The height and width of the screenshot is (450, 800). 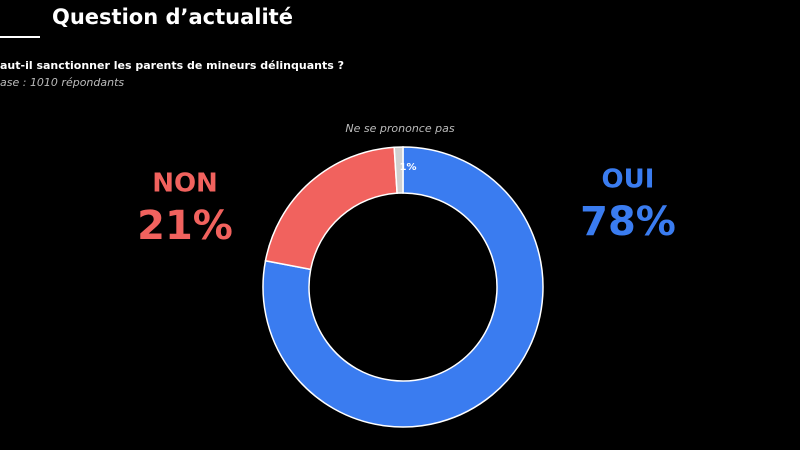 I want to click on donut-slice, so click(x=398, y=170).